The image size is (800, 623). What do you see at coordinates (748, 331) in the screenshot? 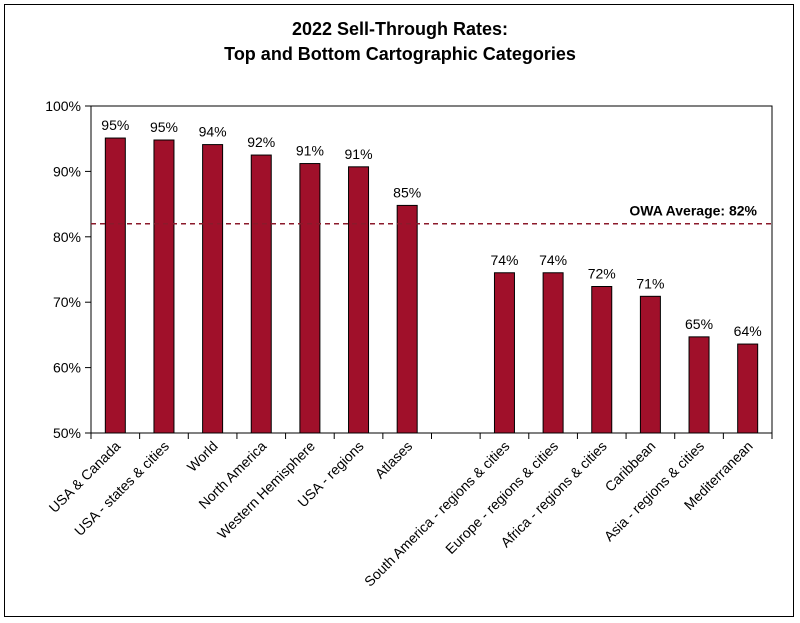
I see `data-label: 64%` at bounding box center [748, 331].